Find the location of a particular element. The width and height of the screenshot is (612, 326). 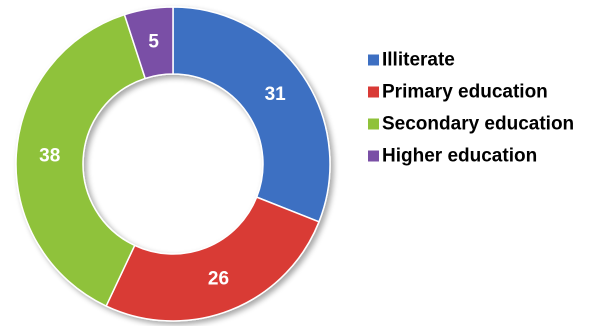

slice-higher-education is located at coordinates (148, 43).